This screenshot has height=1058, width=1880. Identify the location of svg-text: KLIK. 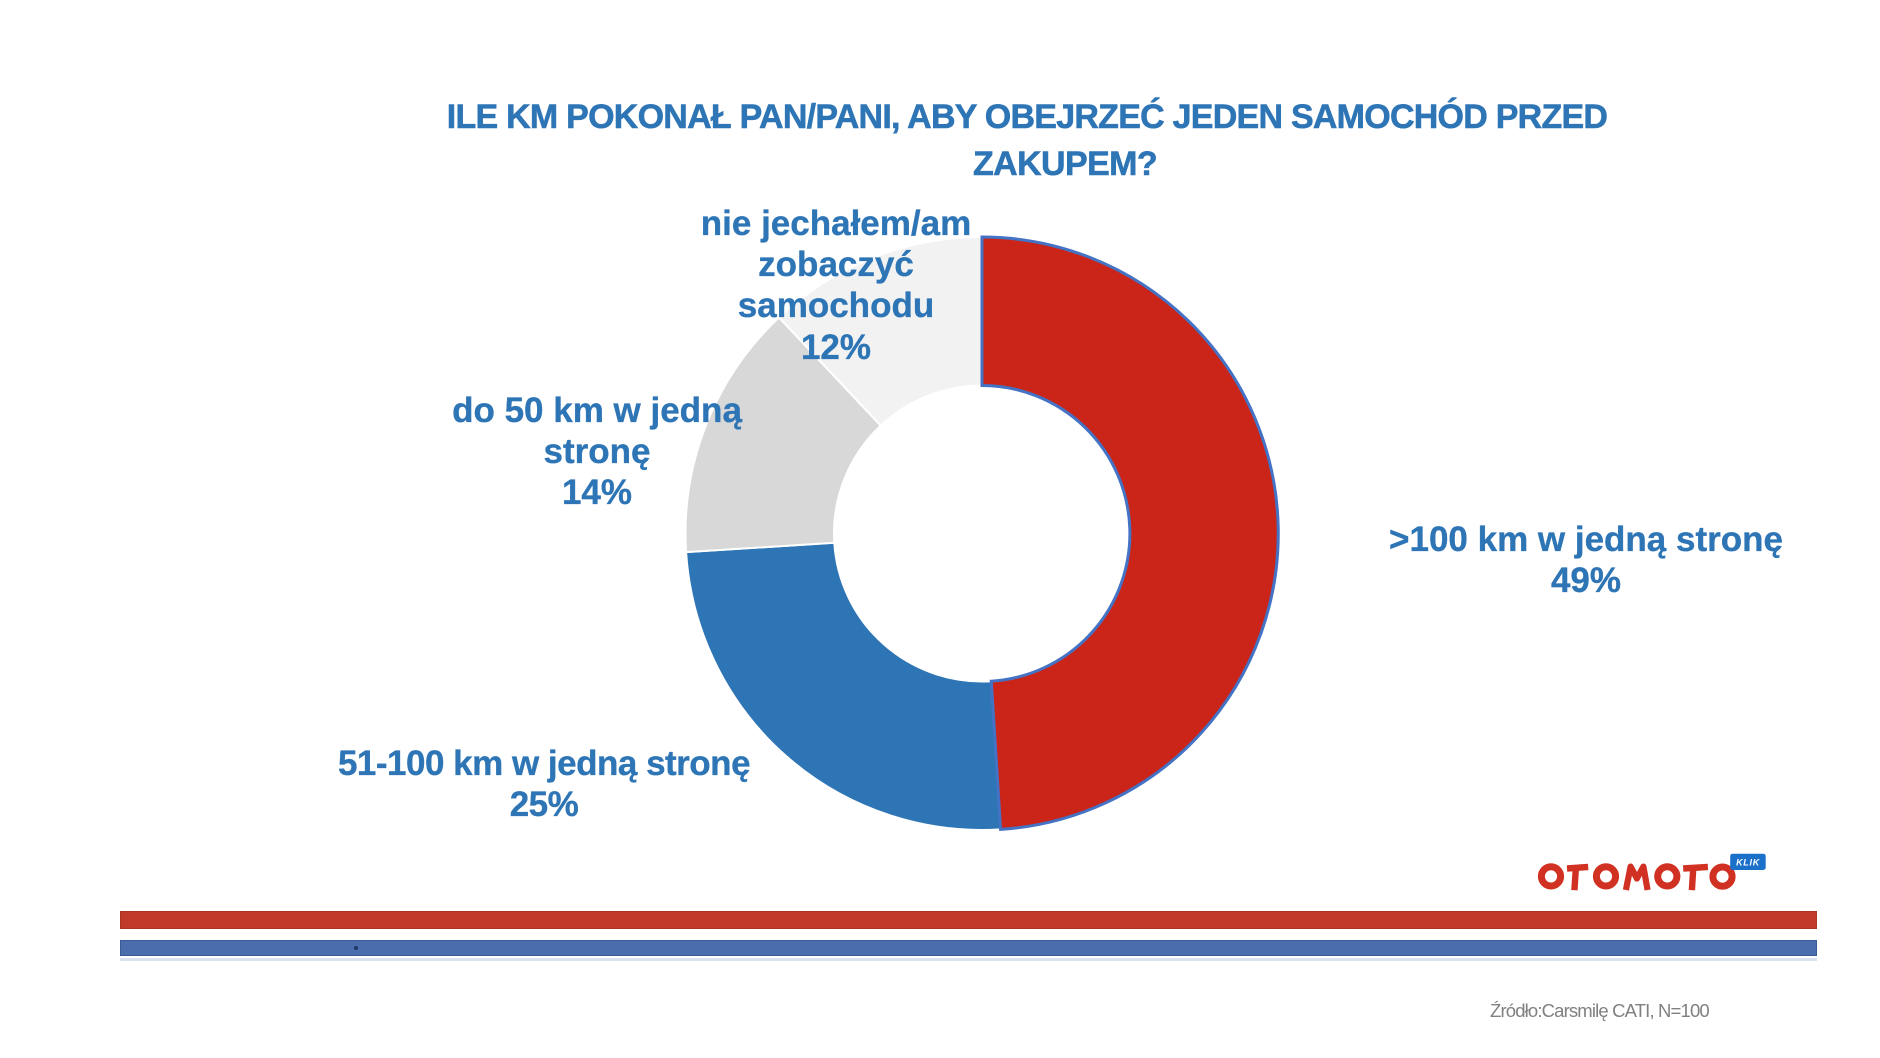
(1748, 863).